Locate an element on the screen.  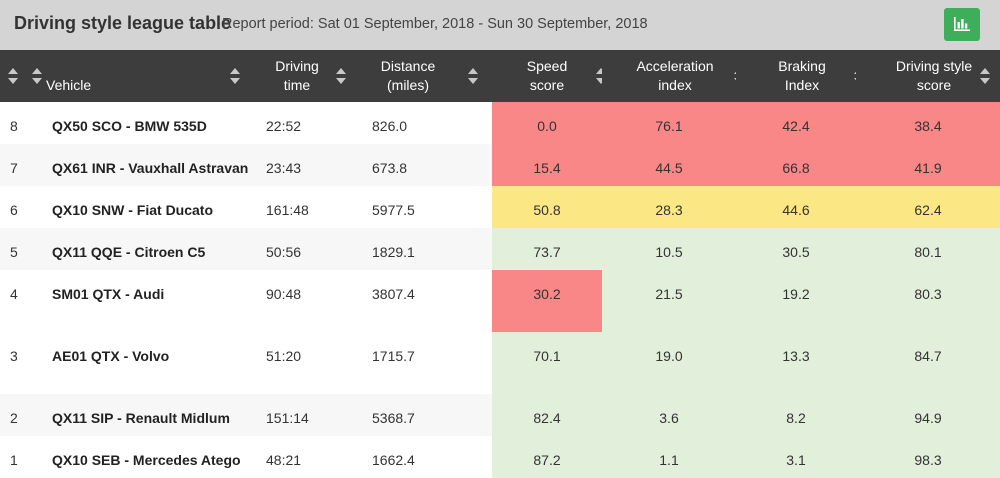
column-header-driving-time: Driving time is located at coordinates (309, 76).